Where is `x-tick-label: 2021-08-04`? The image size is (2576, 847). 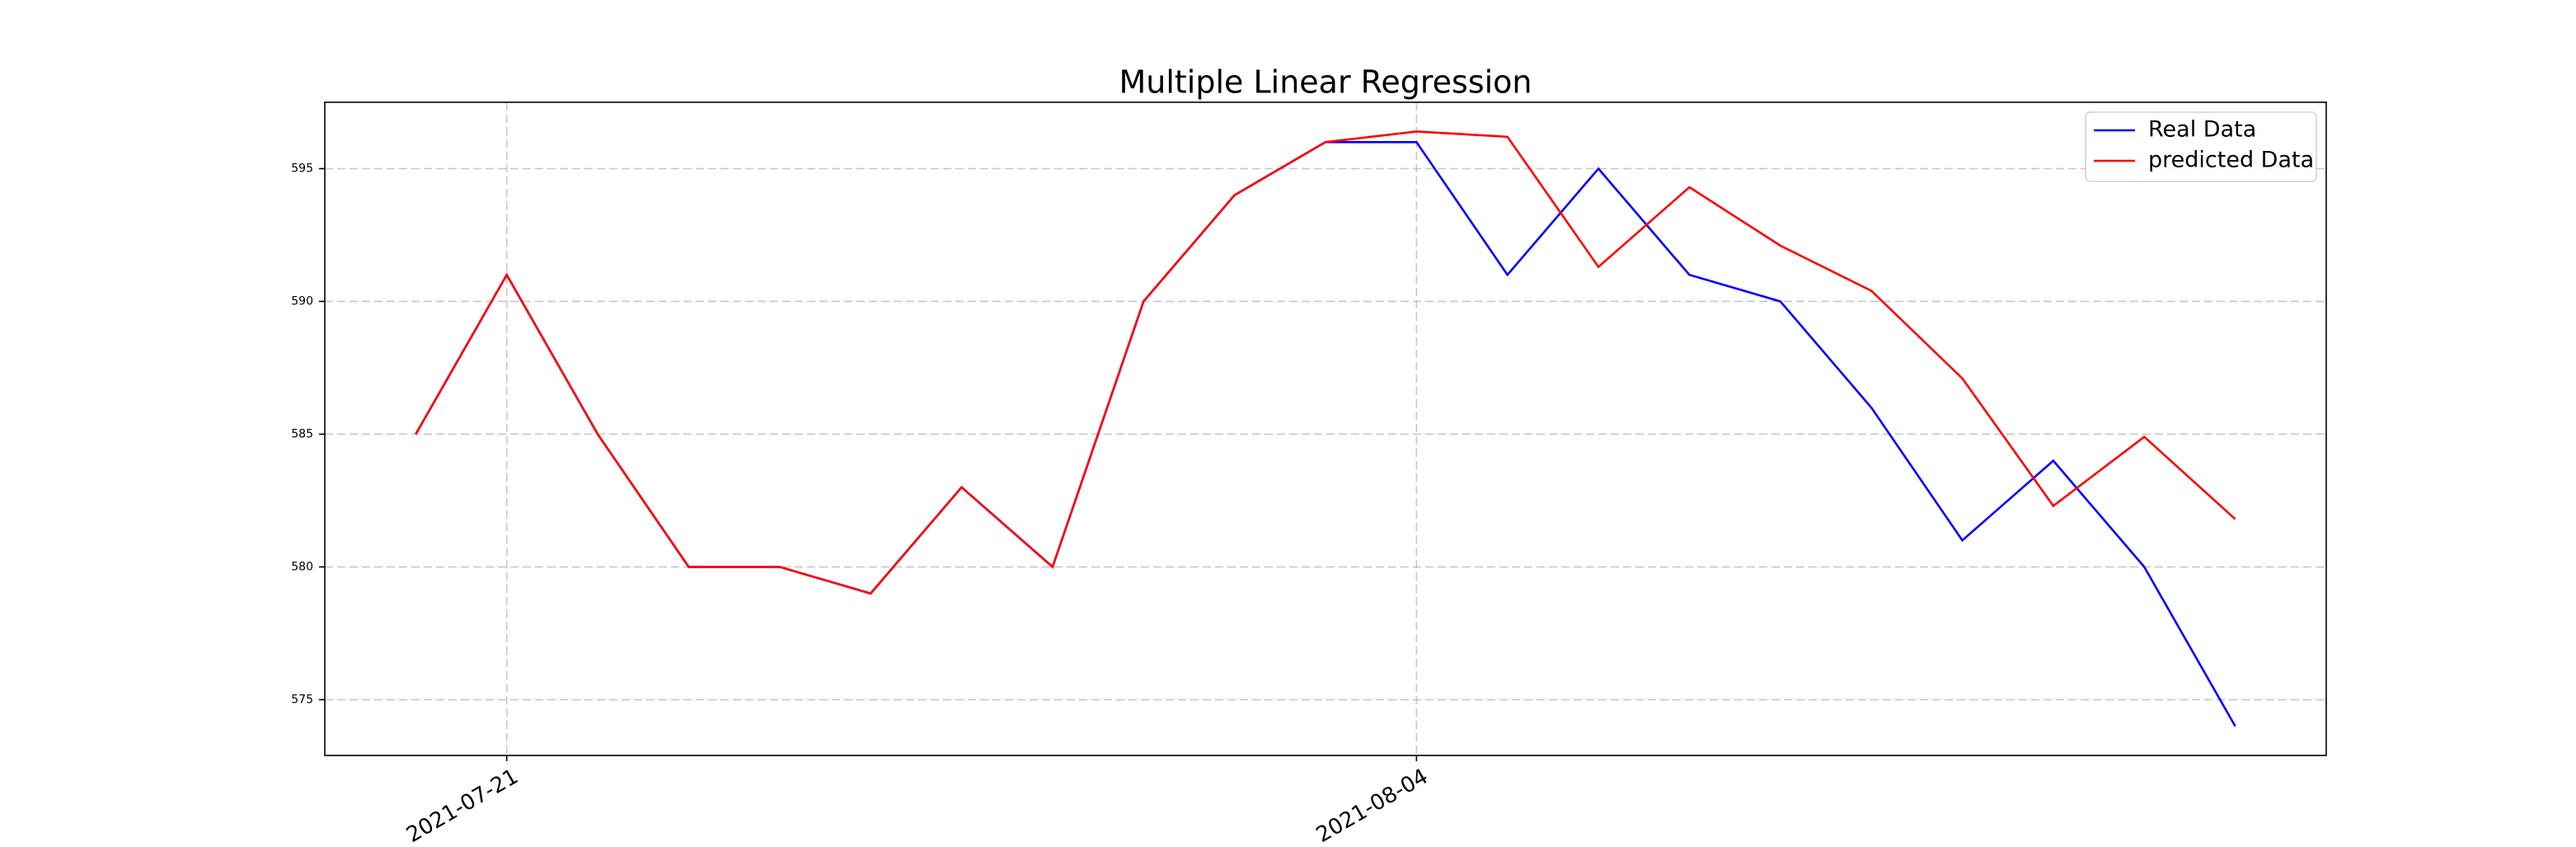
x-tick-label: 2021-08-04 is located at coordinates (1373, 806).